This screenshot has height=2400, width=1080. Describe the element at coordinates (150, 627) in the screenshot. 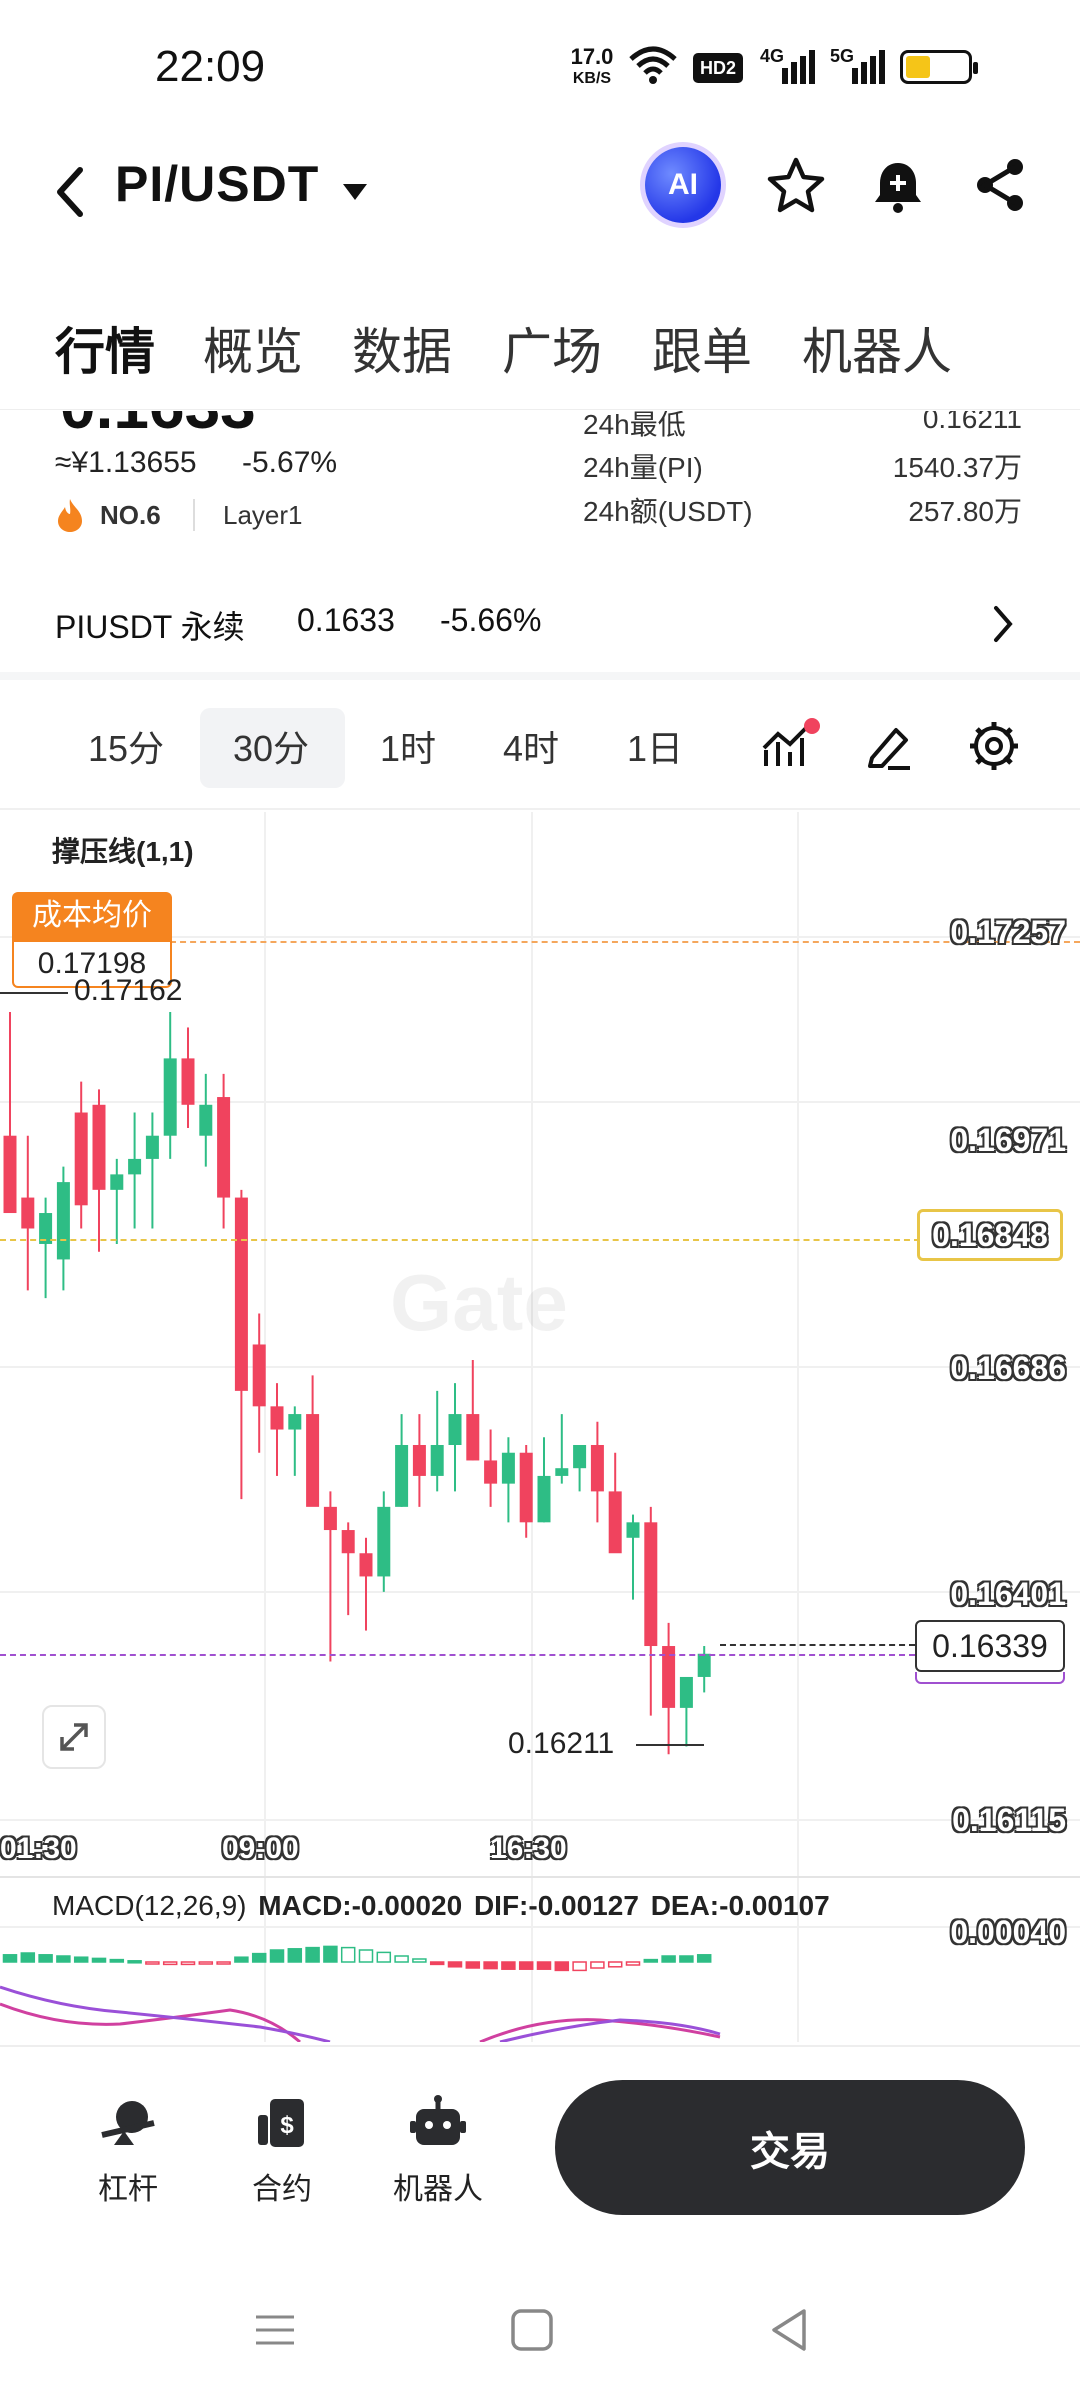

I see `perp-name: PIUSDT 永续` at that location.